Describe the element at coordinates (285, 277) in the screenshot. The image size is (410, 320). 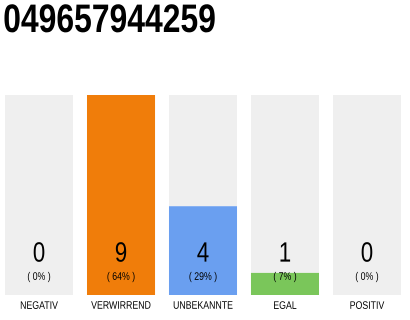
I see `annotation: ( 7% )` at that location.